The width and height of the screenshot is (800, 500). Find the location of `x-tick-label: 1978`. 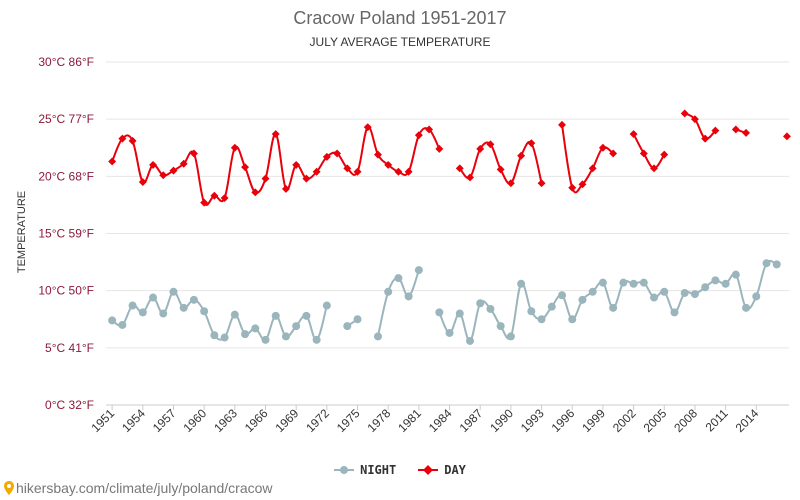

x-tick-label: 1978 is located at coordinates (379, 420).